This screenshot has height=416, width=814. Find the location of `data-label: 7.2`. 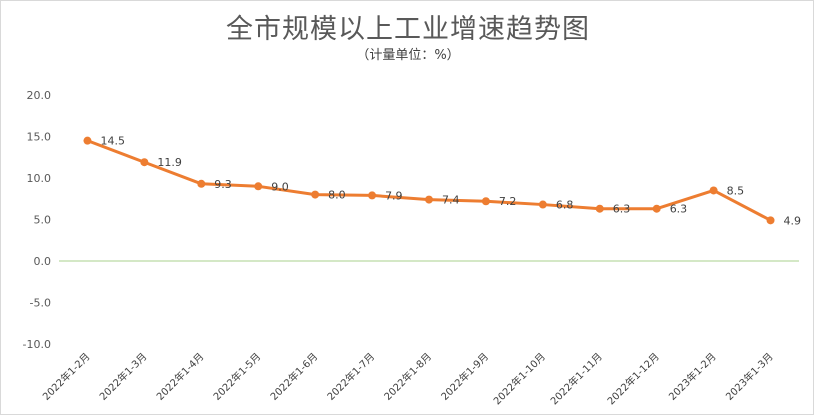

data-label: 7.2 is located at coordinates (508, 201).